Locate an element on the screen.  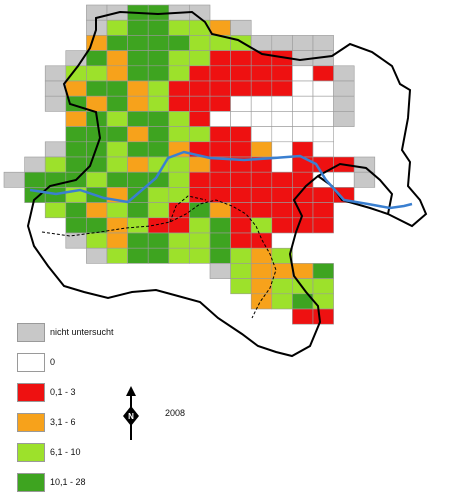
legend-swatch-not-examined is located at coordinates (31, 332).